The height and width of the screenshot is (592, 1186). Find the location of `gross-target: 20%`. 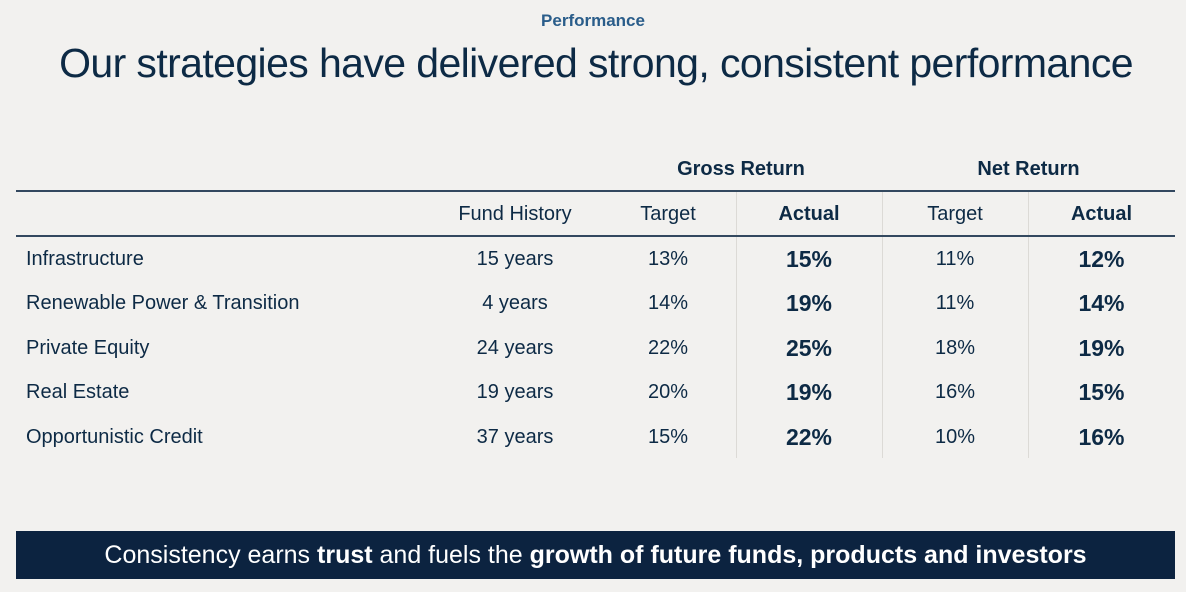

gross-target: 20% is located at coordinates (668, 392).